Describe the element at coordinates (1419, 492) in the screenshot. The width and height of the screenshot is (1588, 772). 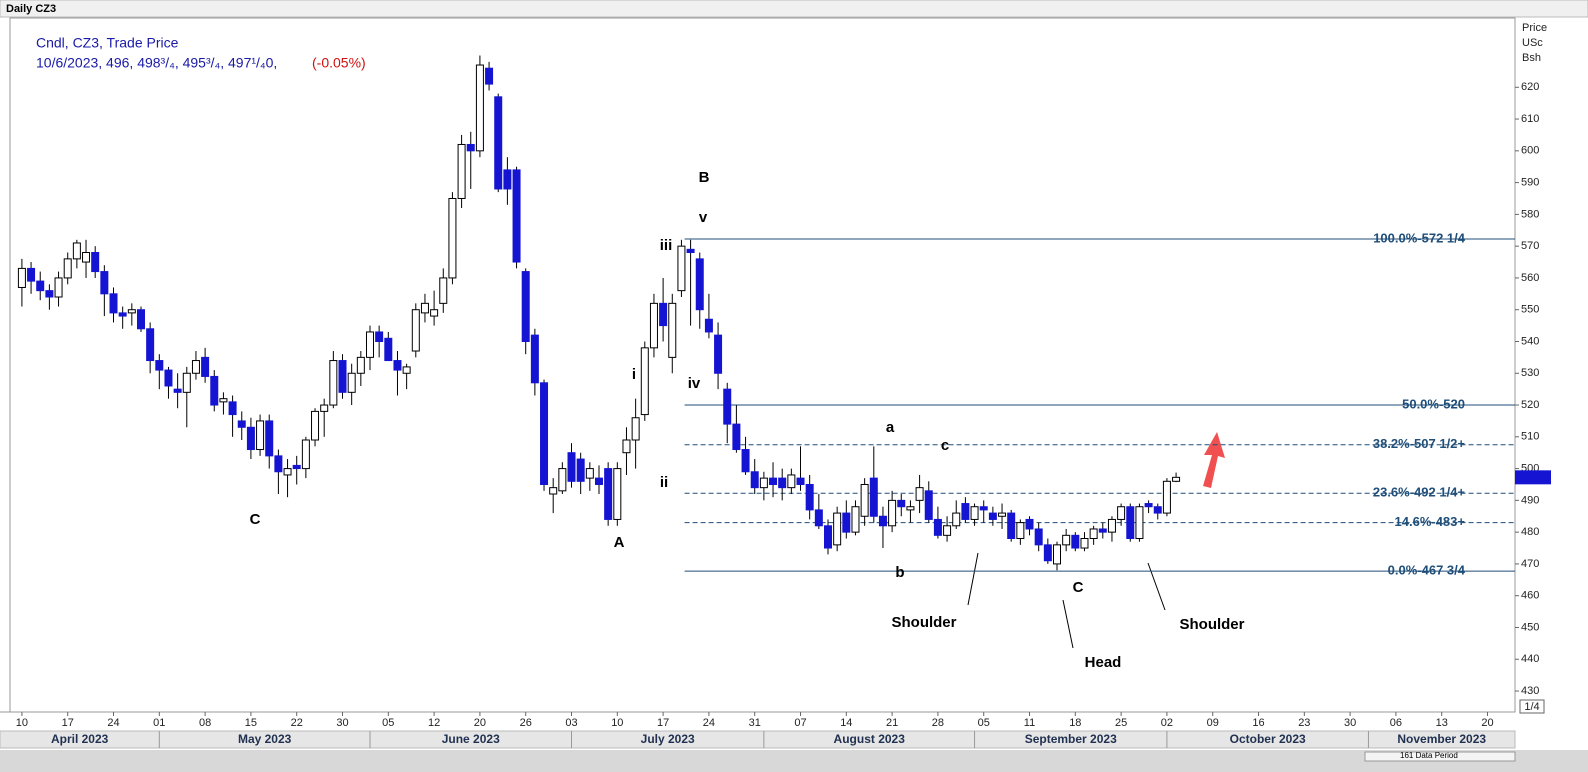
I see `fib-label: 23.6%-492 1/4+` at that location.